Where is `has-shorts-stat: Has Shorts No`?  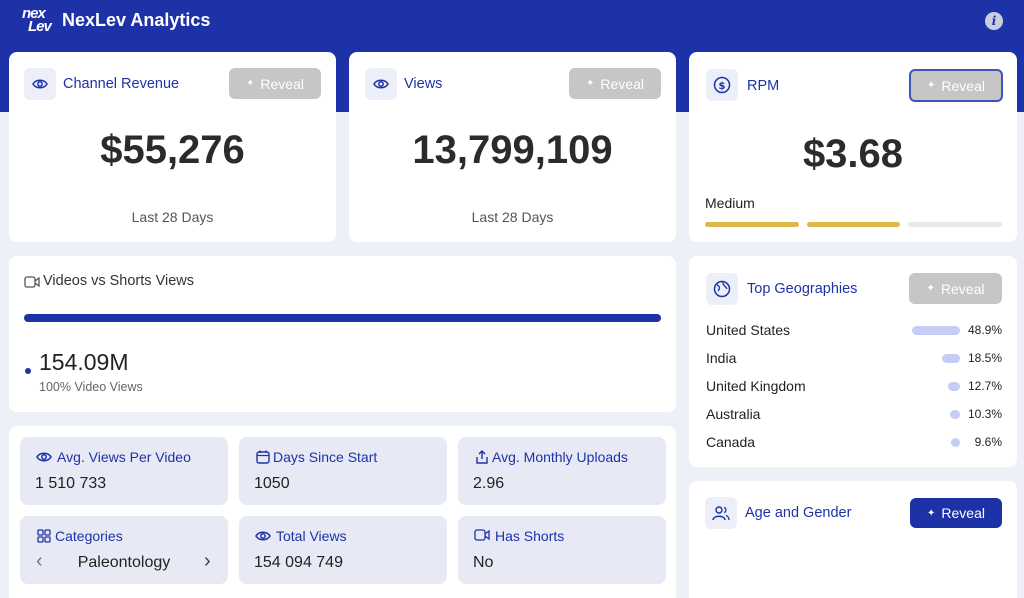 has-shorts-stat: Has Shorts No is located at coordinates (562, 550).